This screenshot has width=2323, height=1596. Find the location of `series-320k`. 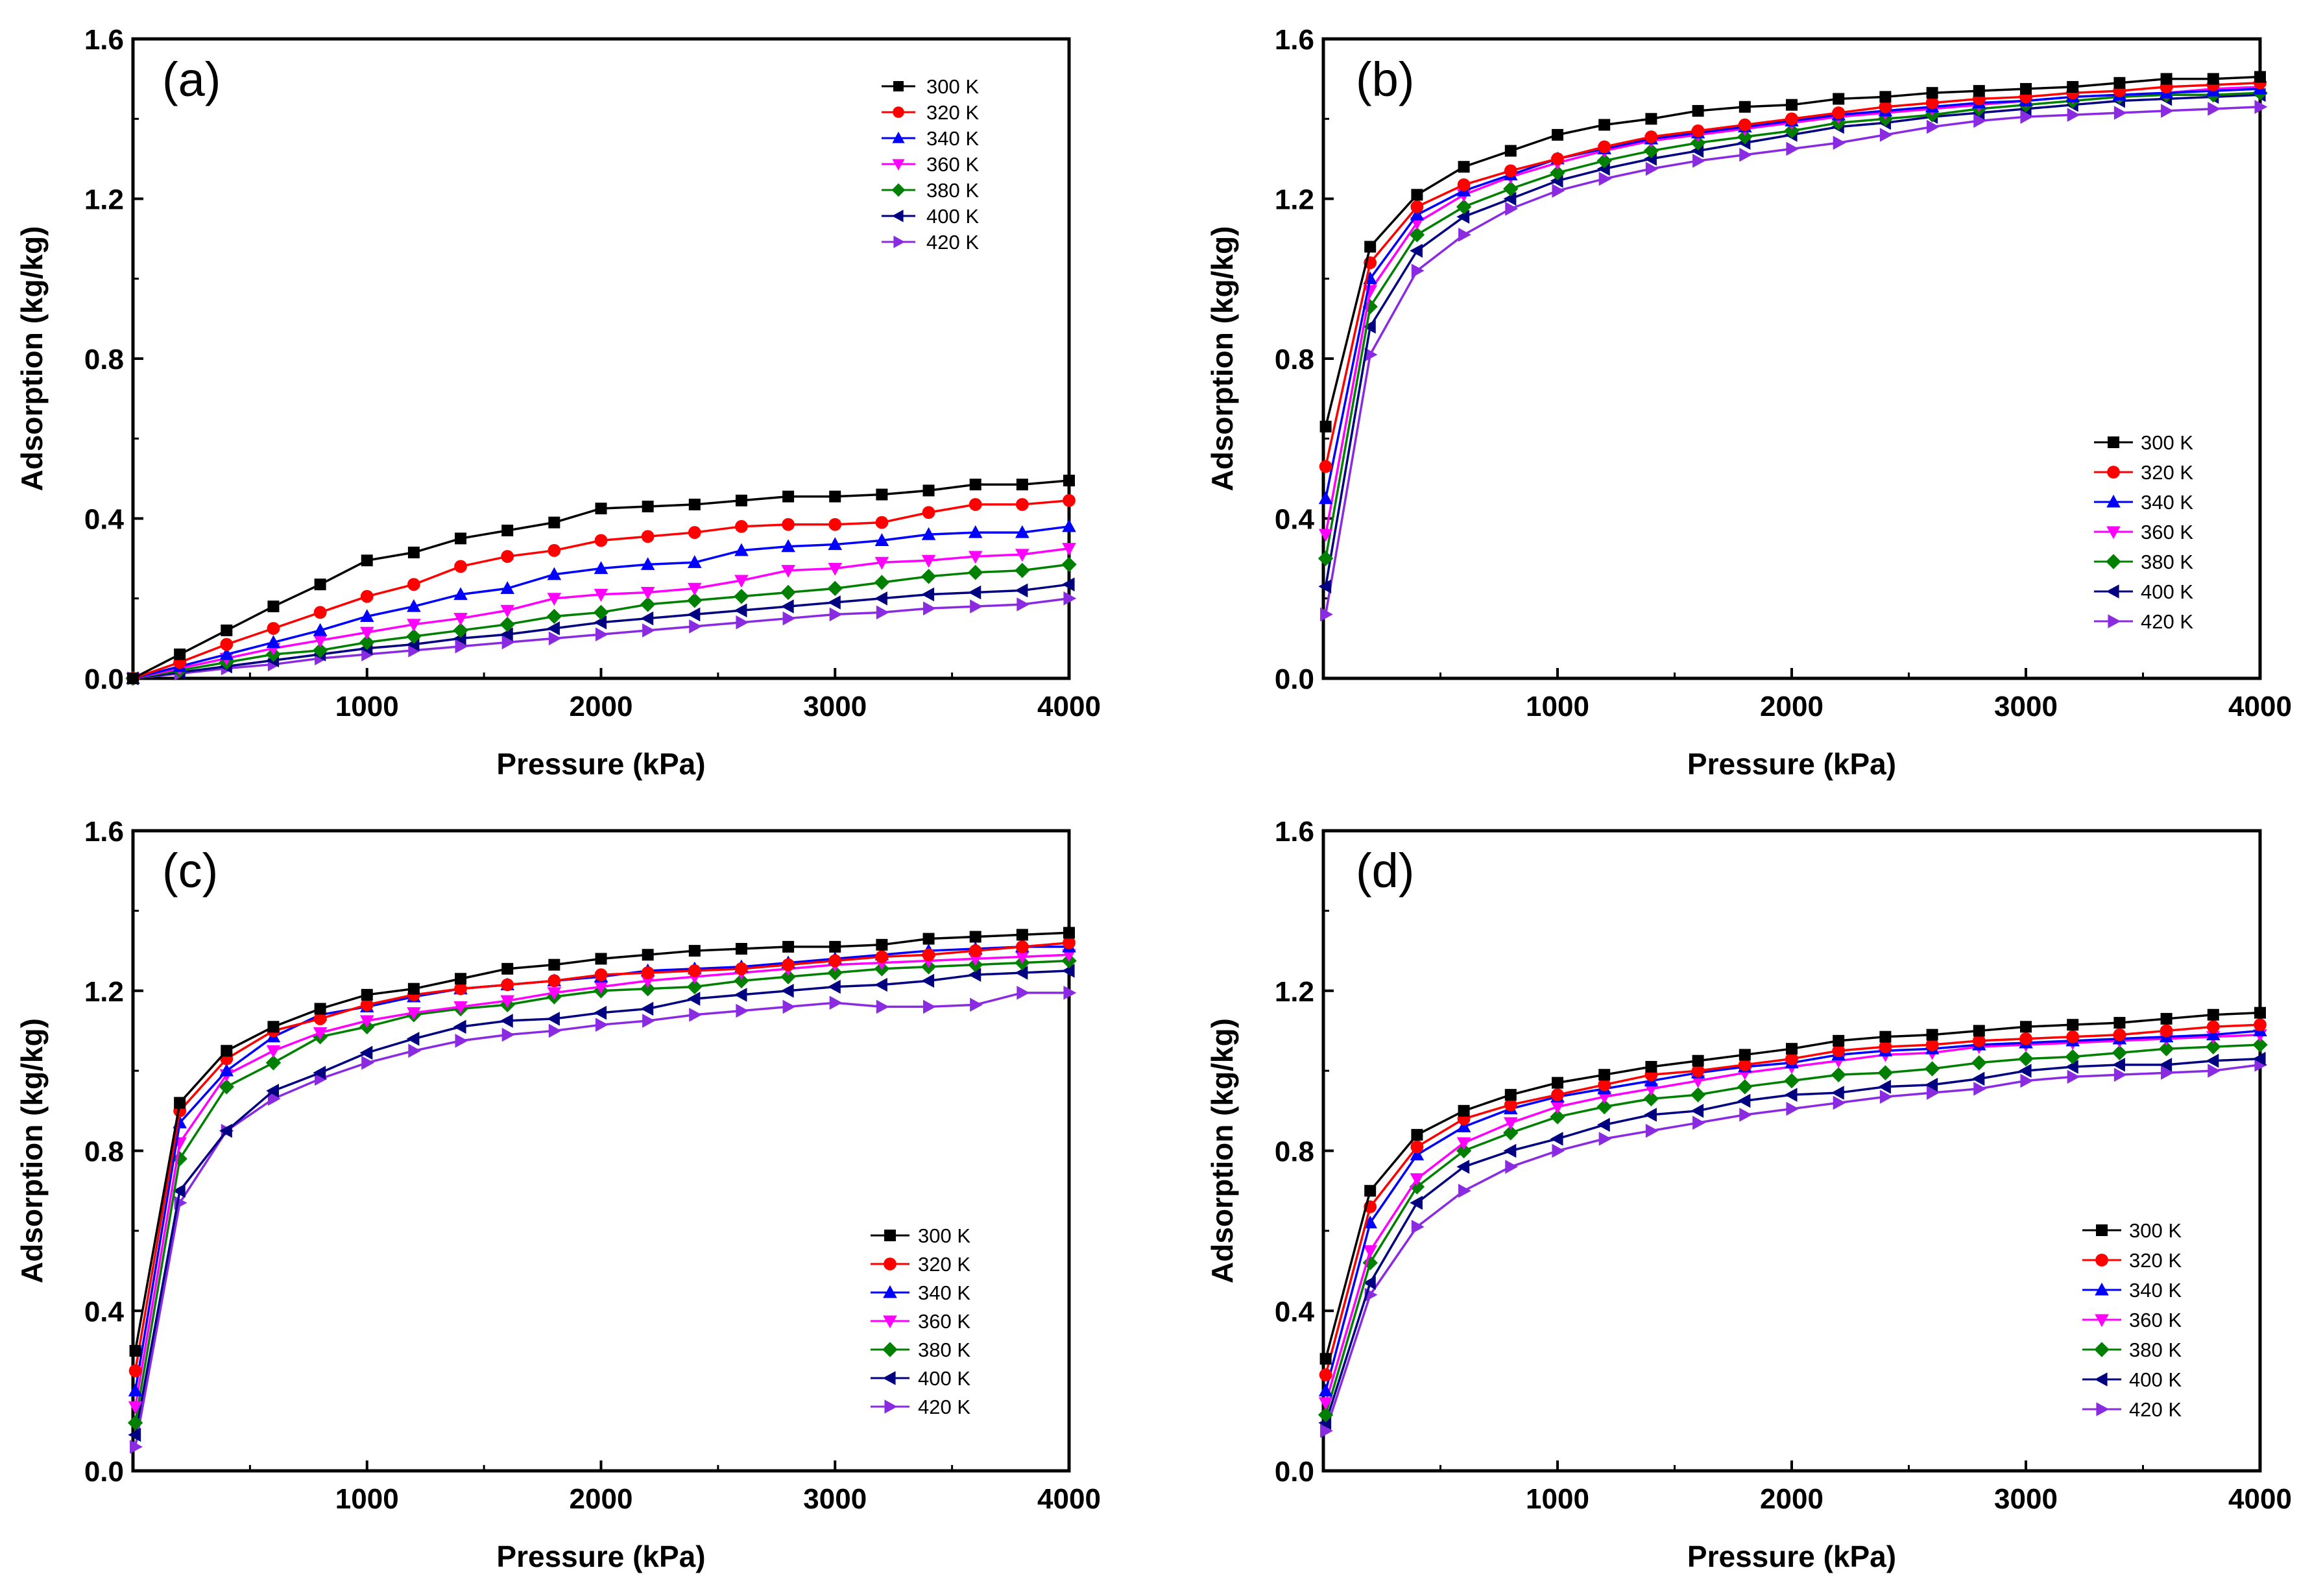

series-320k is located at coordinates (1793, 1199).